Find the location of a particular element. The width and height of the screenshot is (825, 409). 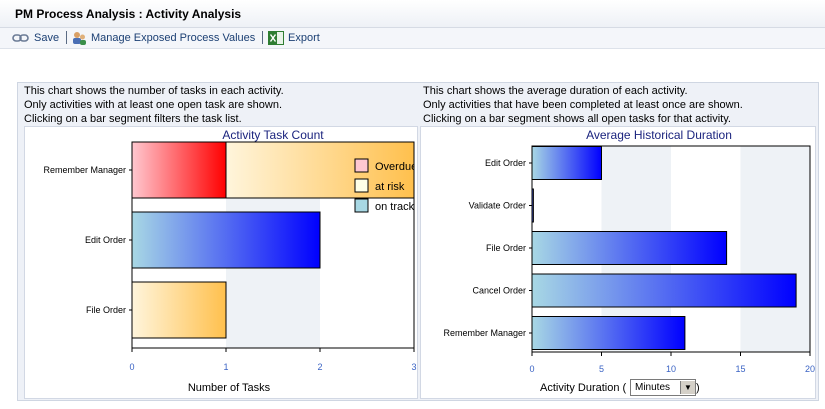

chart-title: Activity Task Count is located at coordinates (273, 135).